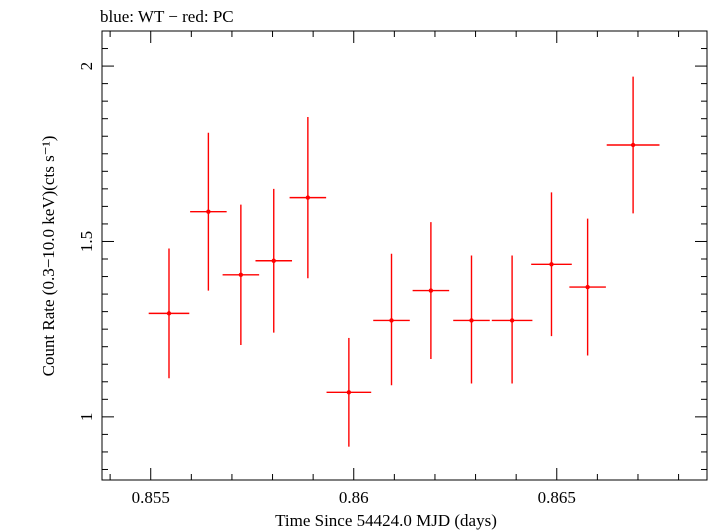  Describe the element at coordinates (48, 256) in the screenshot. I see `y-axis-label: Count Rate (0.3−10.0 keV)(cts s⁻¹)` at that location.